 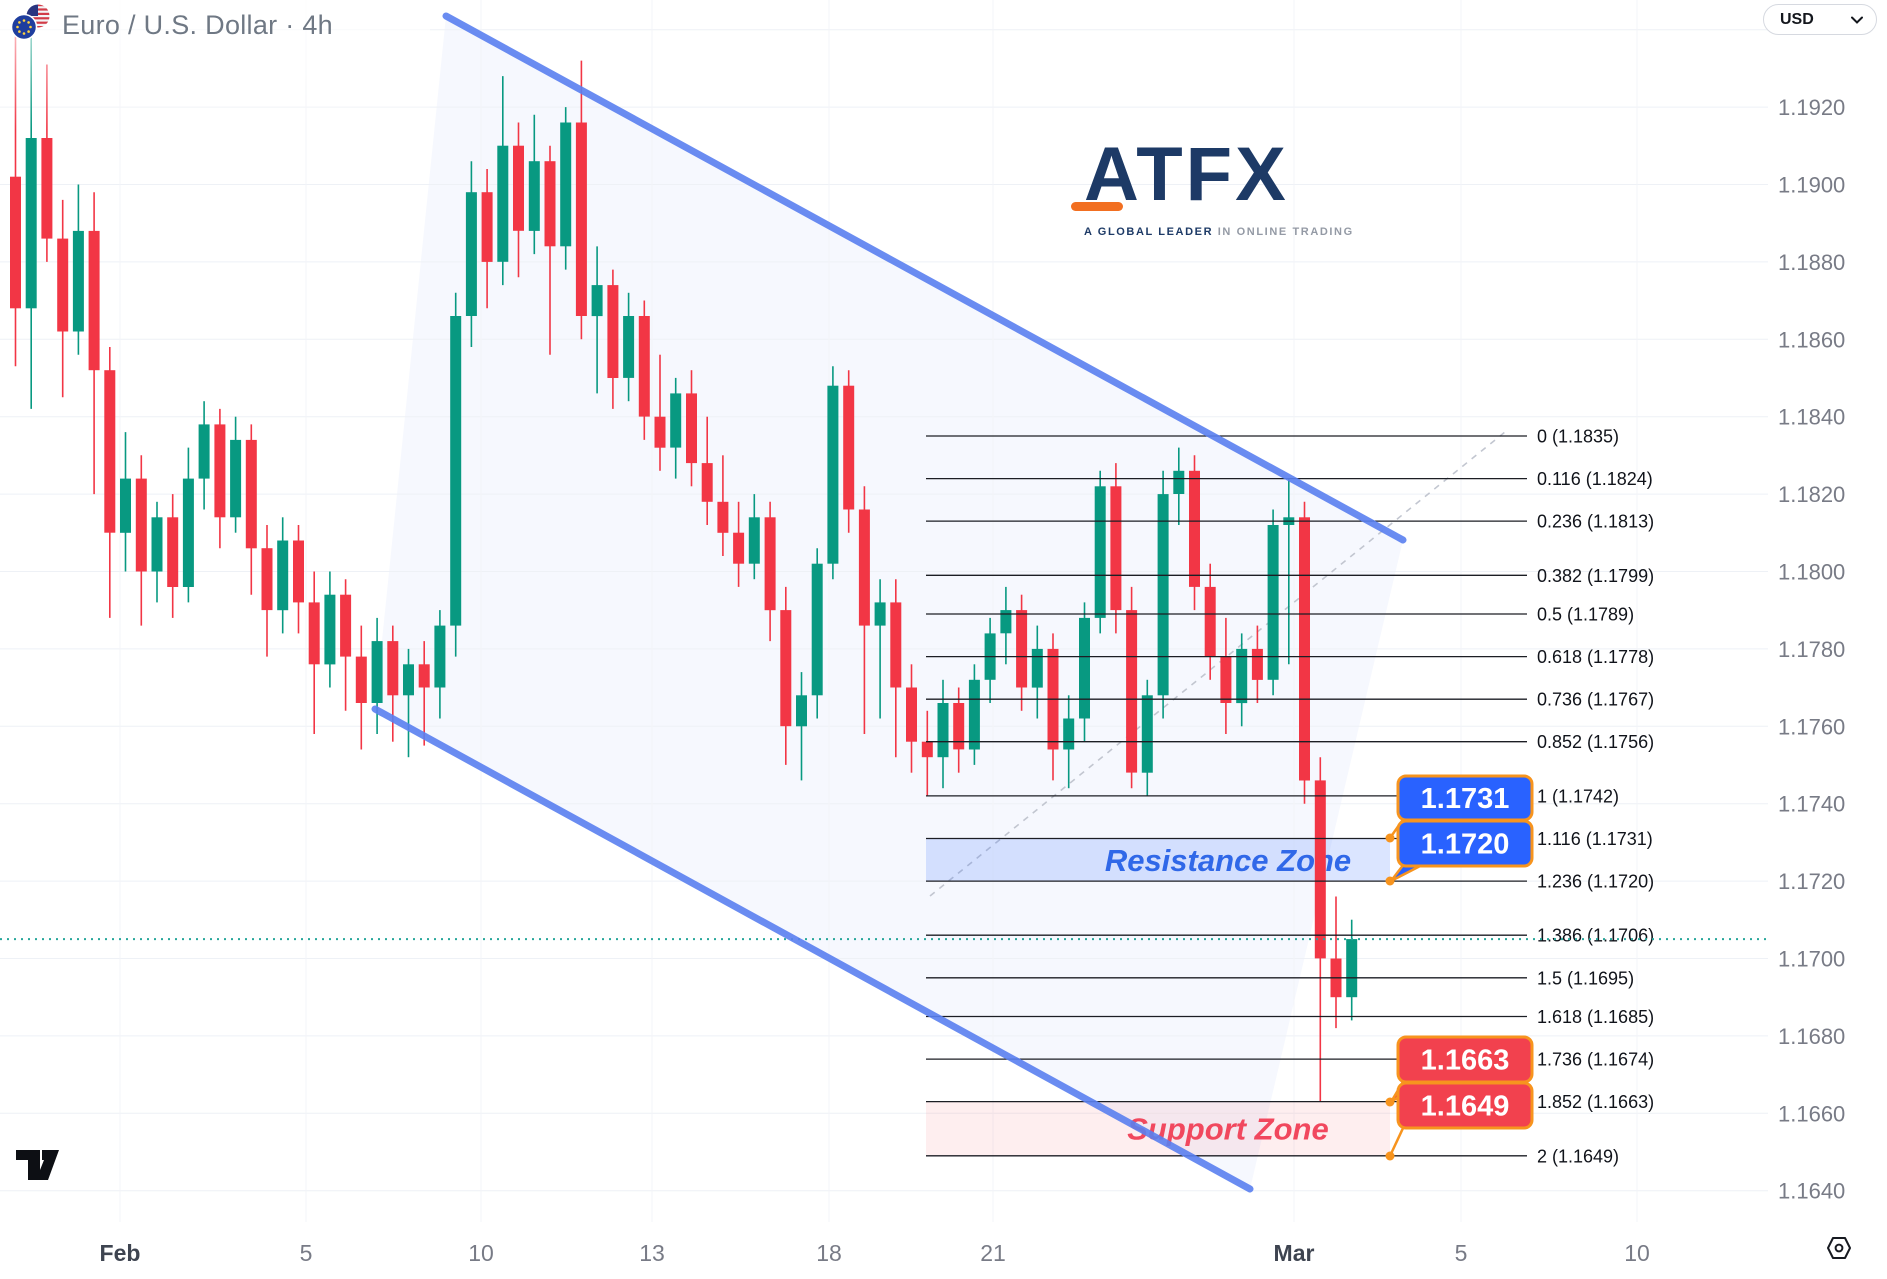 I want to click on currency-selector-value: USD, so click(x=1797, y=19).